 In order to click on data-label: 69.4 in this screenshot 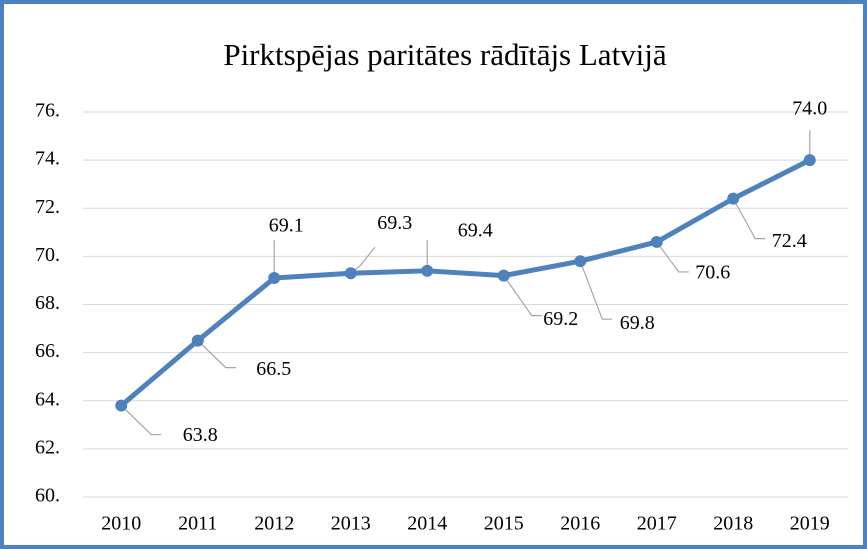, I will do `click(475, 230)`.